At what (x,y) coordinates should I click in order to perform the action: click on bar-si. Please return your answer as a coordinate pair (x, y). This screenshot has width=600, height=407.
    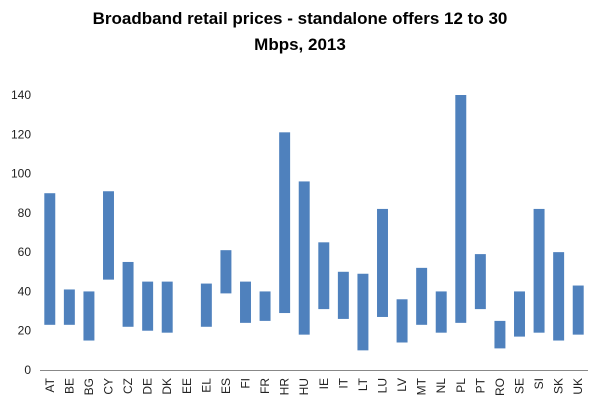
    Looking at the image, I should click on (539, 270).